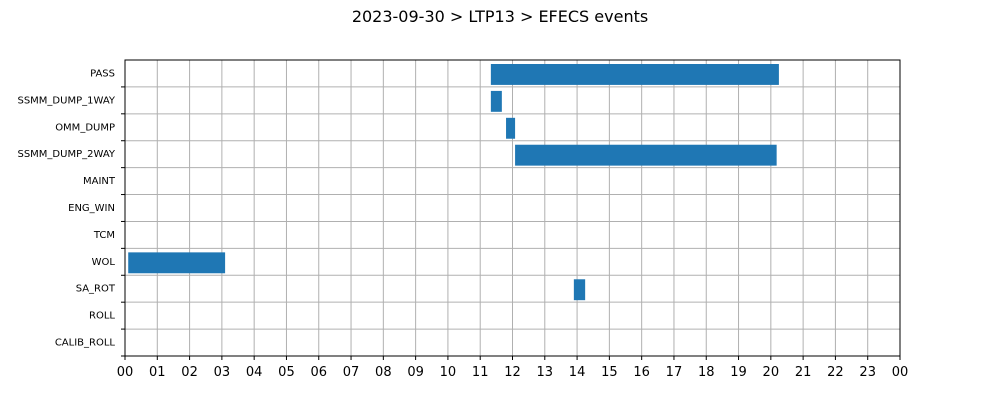 The width and height of the screenshot is (1000, 404). What do you see at coordinates (511, 128) in the screenshot?
I see `event-bar-omm-dump` at bounding box center [511, 128].